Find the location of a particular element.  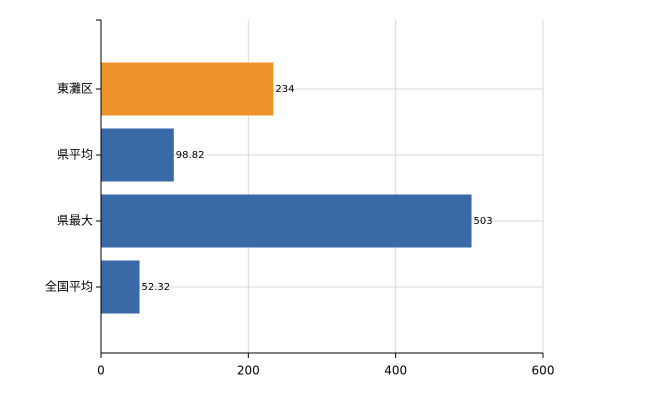

y-tick-label: 県平均 is located at coordinates (75, 155).